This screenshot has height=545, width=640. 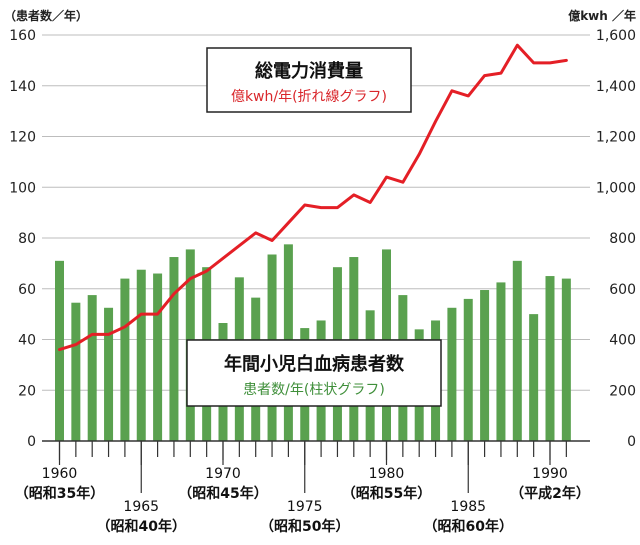 What do you see at coordinates (22, 188) in the screenshot?
I see `left-tick-label: 100` at bounding box center [22, 188].